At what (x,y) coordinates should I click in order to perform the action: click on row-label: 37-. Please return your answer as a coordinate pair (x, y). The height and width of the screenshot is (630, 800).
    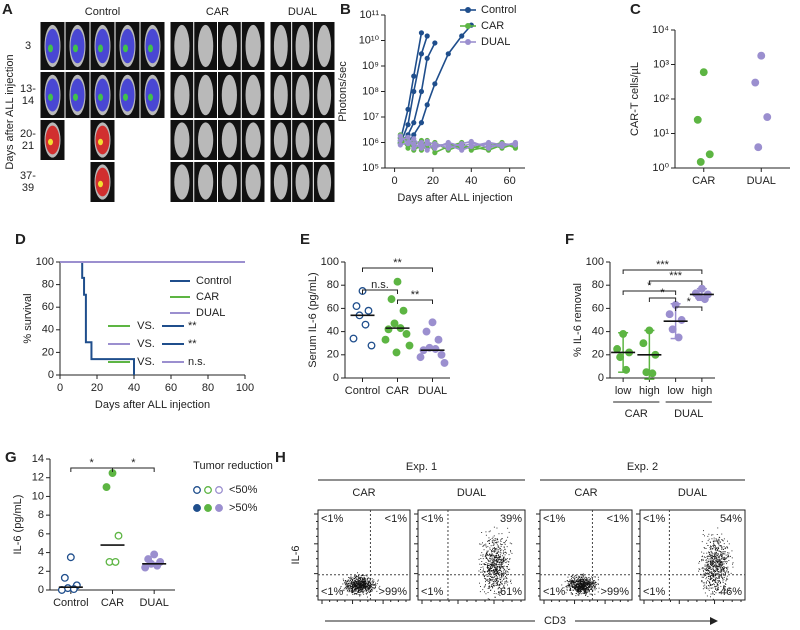
    Looking at the image, I should click on (28, 176).